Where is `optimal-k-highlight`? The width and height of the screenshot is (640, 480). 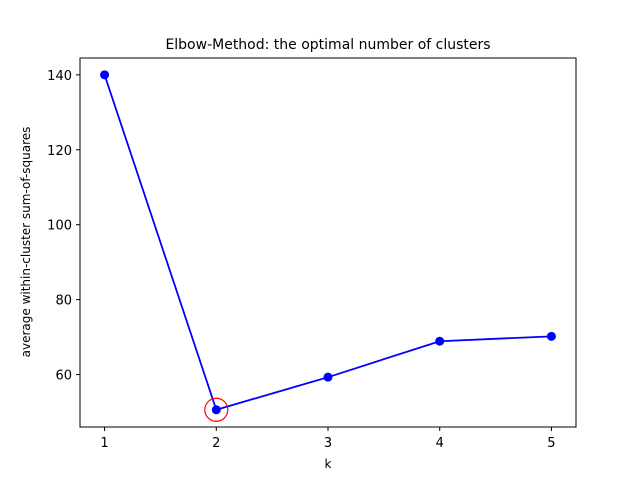
optimal-k-highlight is located at coordinates (216, 409).